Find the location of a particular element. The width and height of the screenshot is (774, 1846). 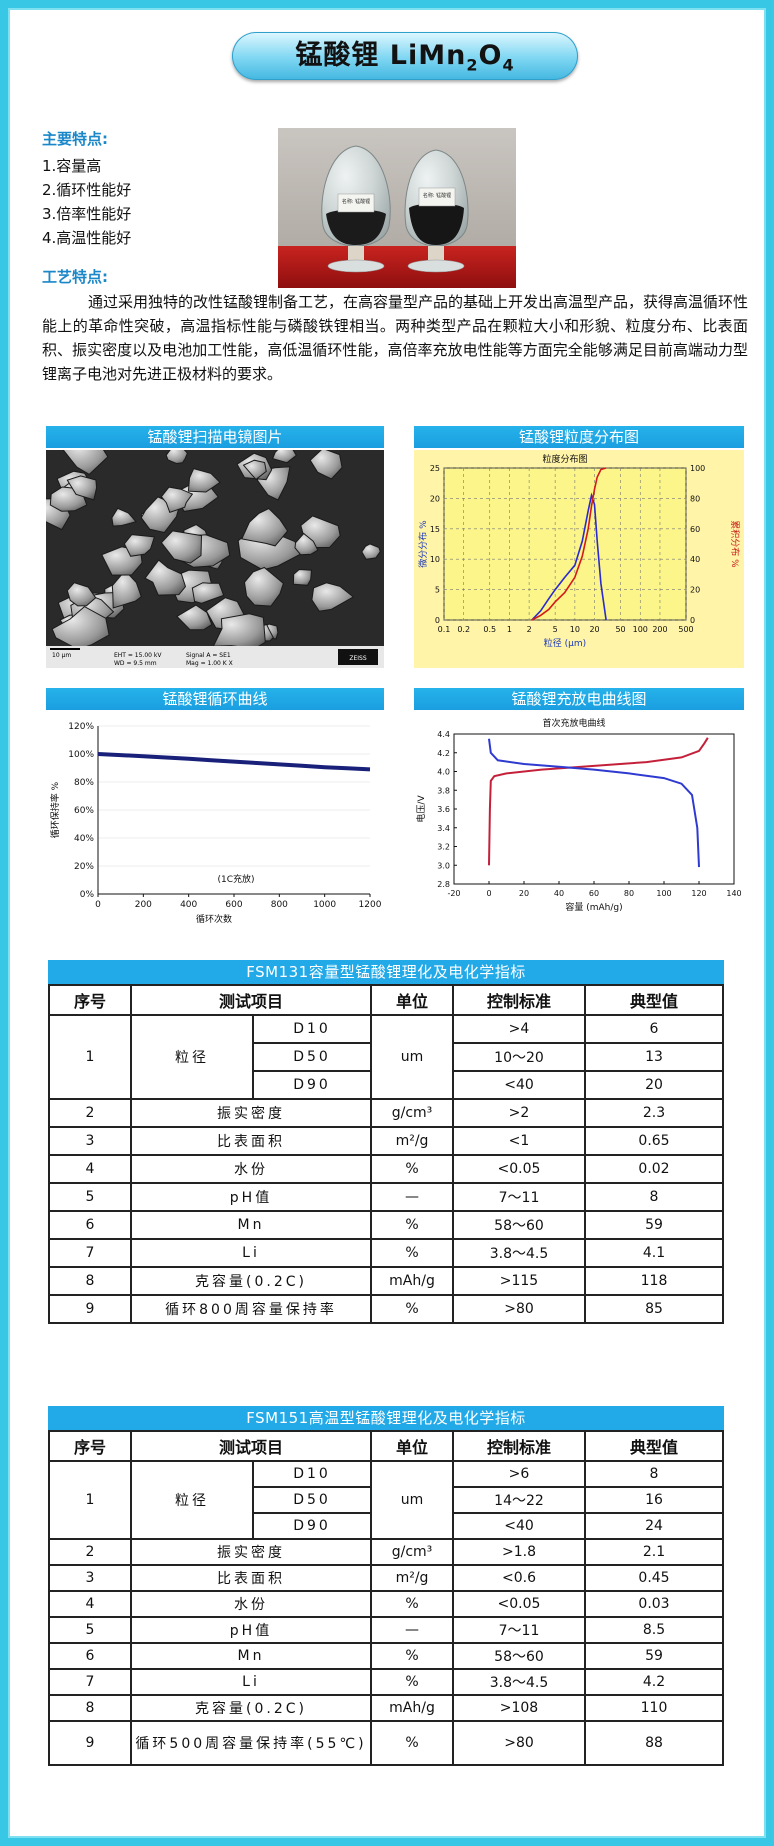

cd-x-tick: 60 is located at coordinates (594, 893).